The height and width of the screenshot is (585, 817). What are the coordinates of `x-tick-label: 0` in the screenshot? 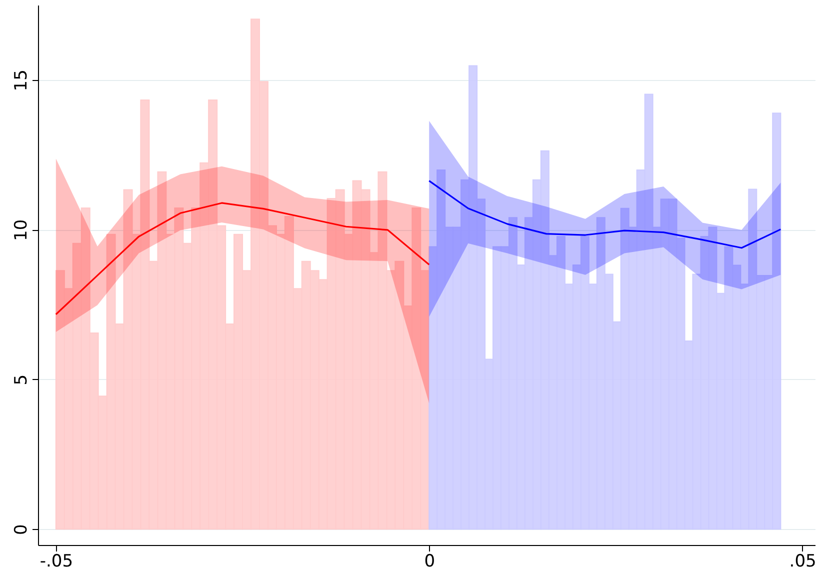 It's located at (430, 562).